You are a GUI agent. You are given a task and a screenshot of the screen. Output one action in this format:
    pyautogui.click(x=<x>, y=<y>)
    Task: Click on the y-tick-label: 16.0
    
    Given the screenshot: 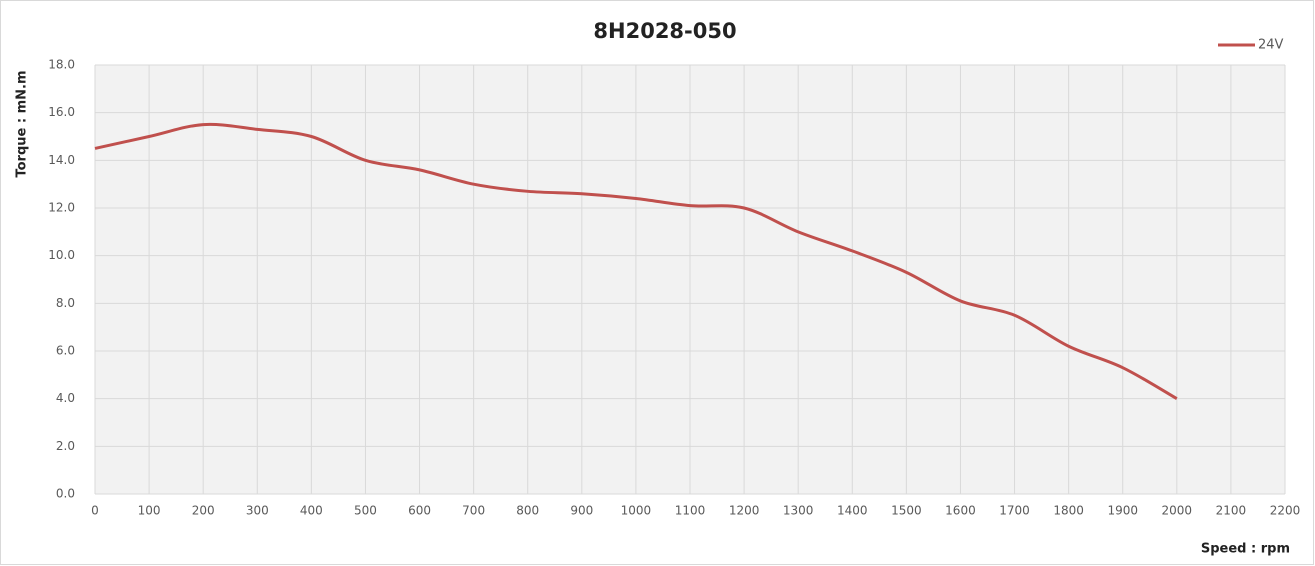 What is the action you would take?
    pyautogui.click(x=61, y=112)
    